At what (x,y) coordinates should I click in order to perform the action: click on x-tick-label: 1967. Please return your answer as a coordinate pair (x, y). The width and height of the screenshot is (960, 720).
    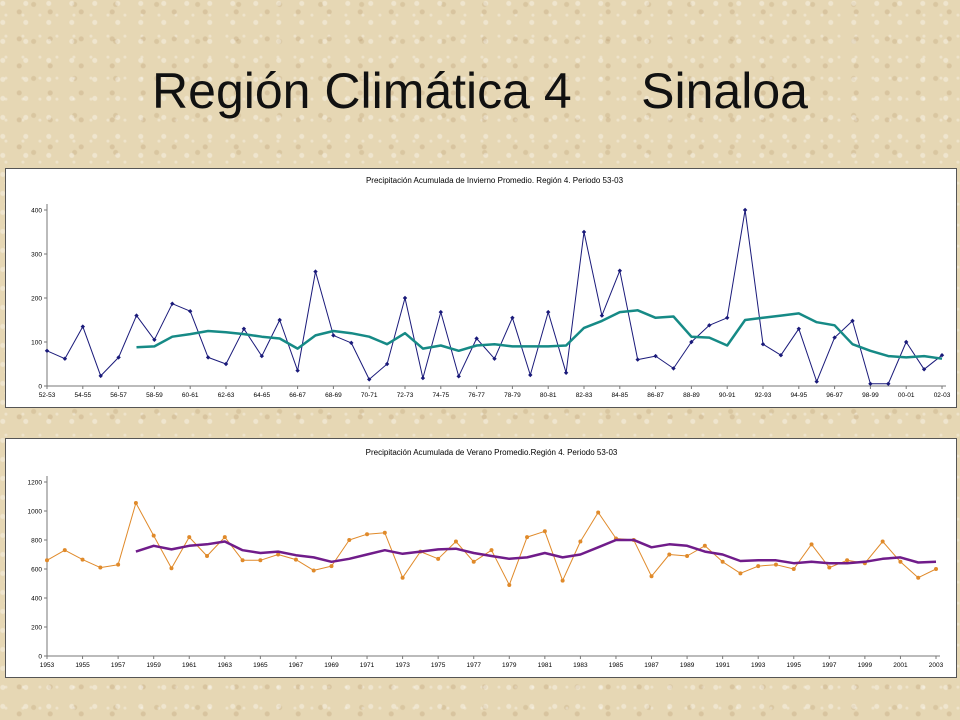
    Looking at the image, I should click on (296, 665).